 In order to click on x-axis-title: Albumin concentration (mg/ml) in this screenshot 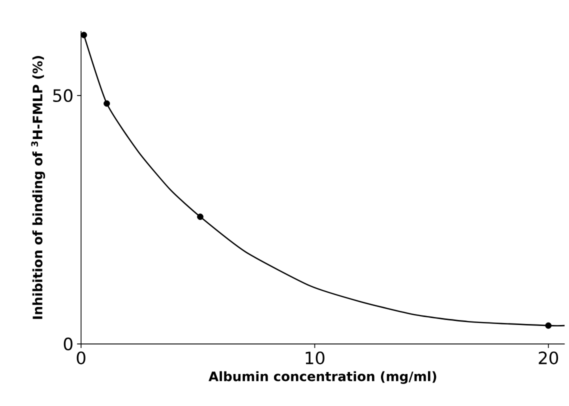, I will do `click(322, 377)`.